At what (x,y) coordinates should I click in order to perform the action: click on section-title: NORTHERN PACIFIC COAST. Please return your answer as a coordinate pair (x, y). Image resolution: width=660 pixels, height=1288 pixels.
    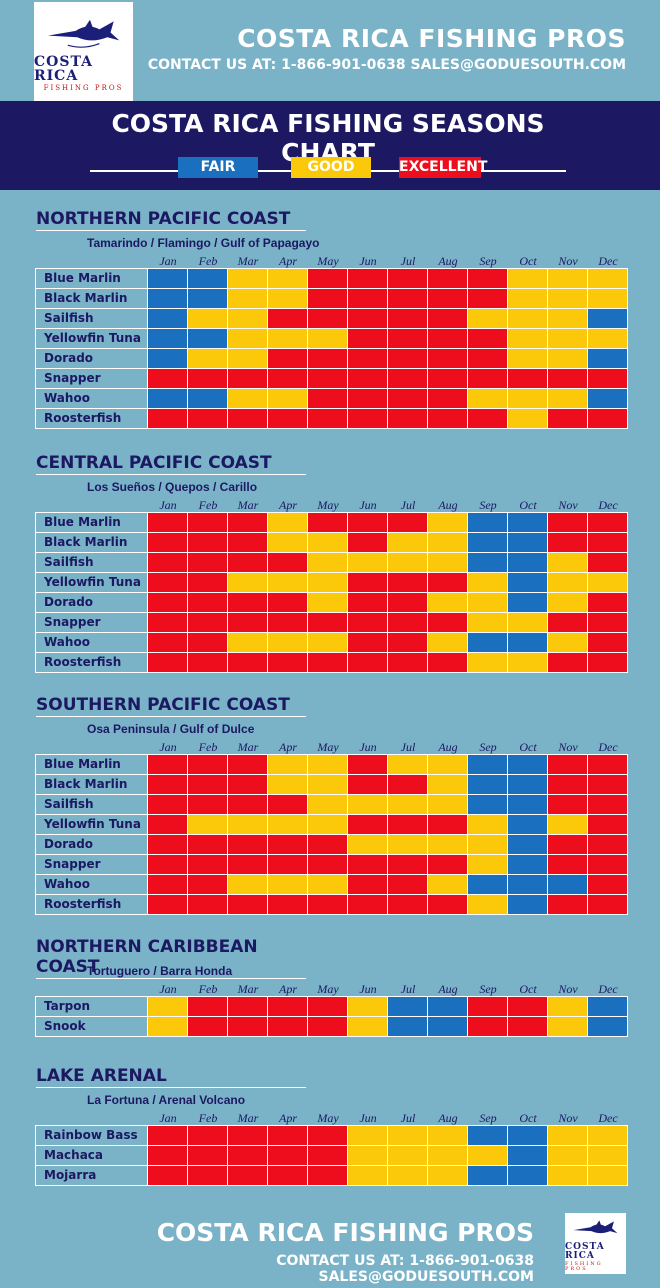
    Looking at the image, I should click on (171, 220).